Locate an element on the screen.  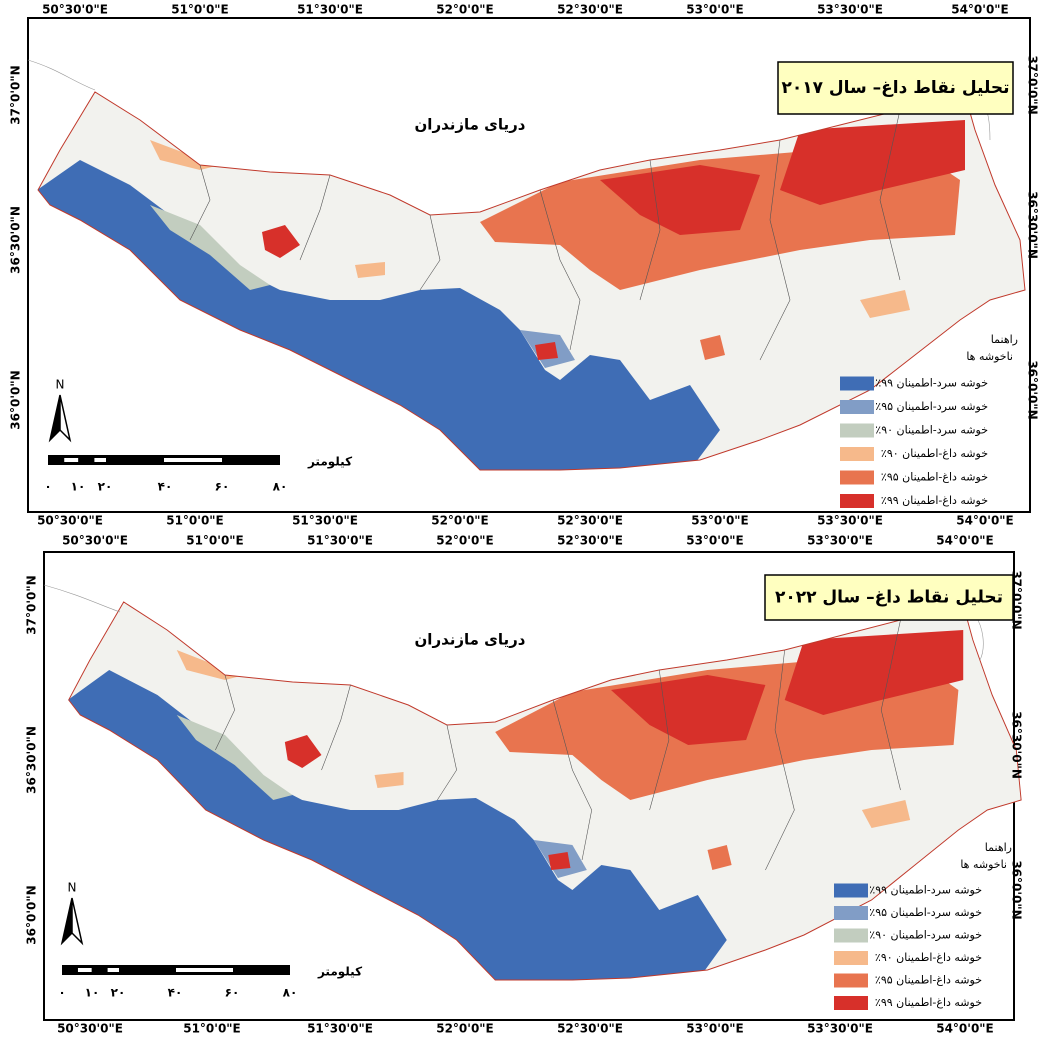
map-title: تحلیل نقاط داغ– سال ۲۰۲۲ is located at coordinates (889, 598).